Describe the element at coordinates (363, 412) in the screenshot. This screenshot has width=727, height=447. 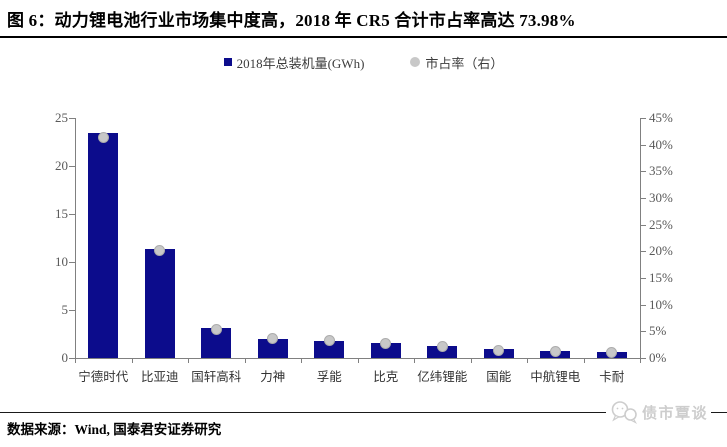
I see `footer-rule` at that location.